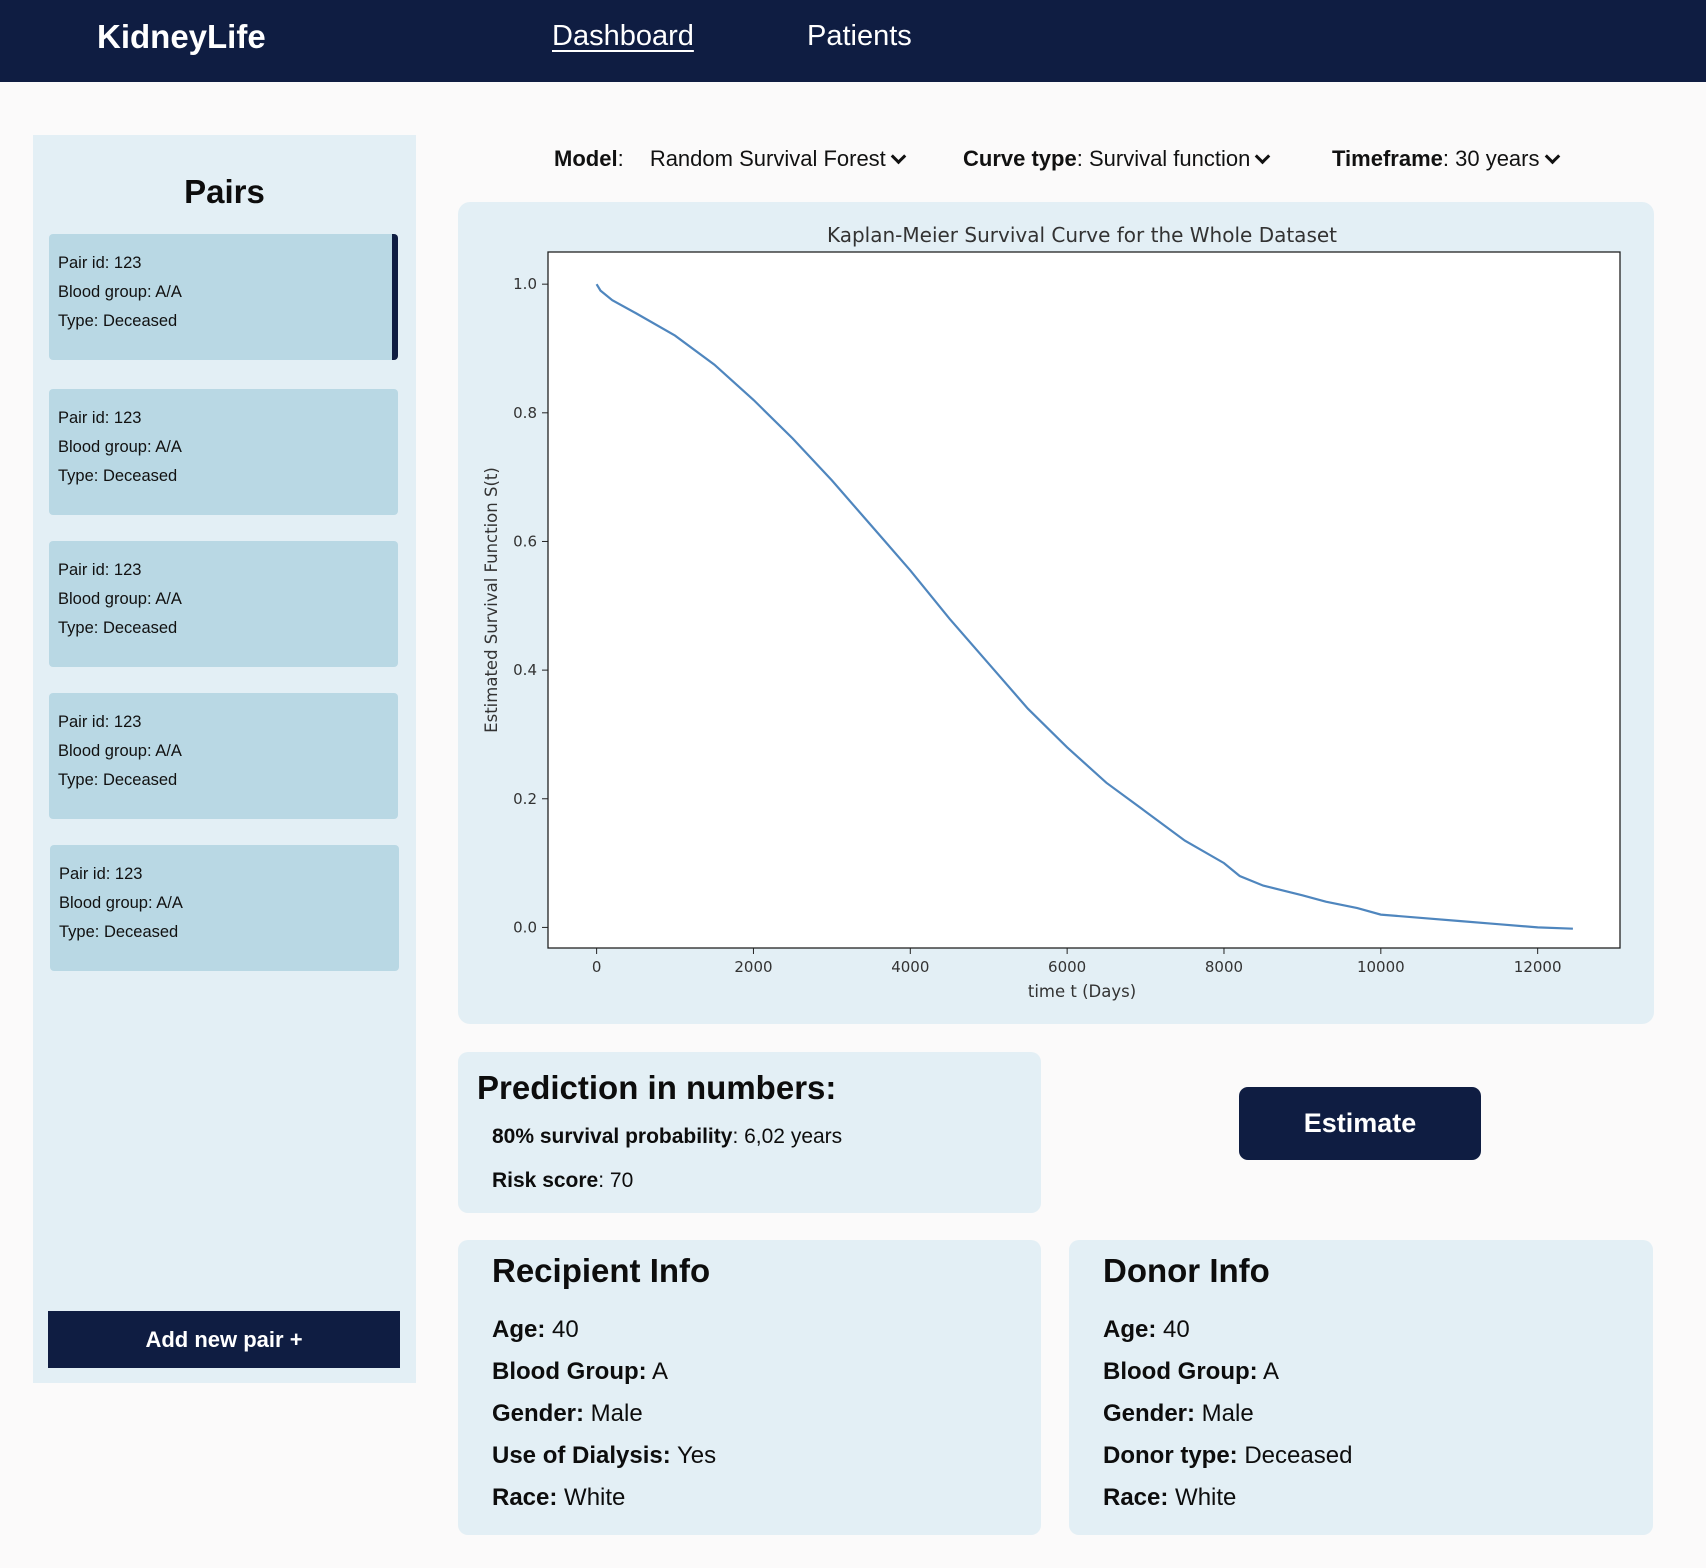 Image resolution: width=1706 pixels, height=1568 pixels. I want to click on risk-score-row: Risk score: 70, so click(562, 1181).